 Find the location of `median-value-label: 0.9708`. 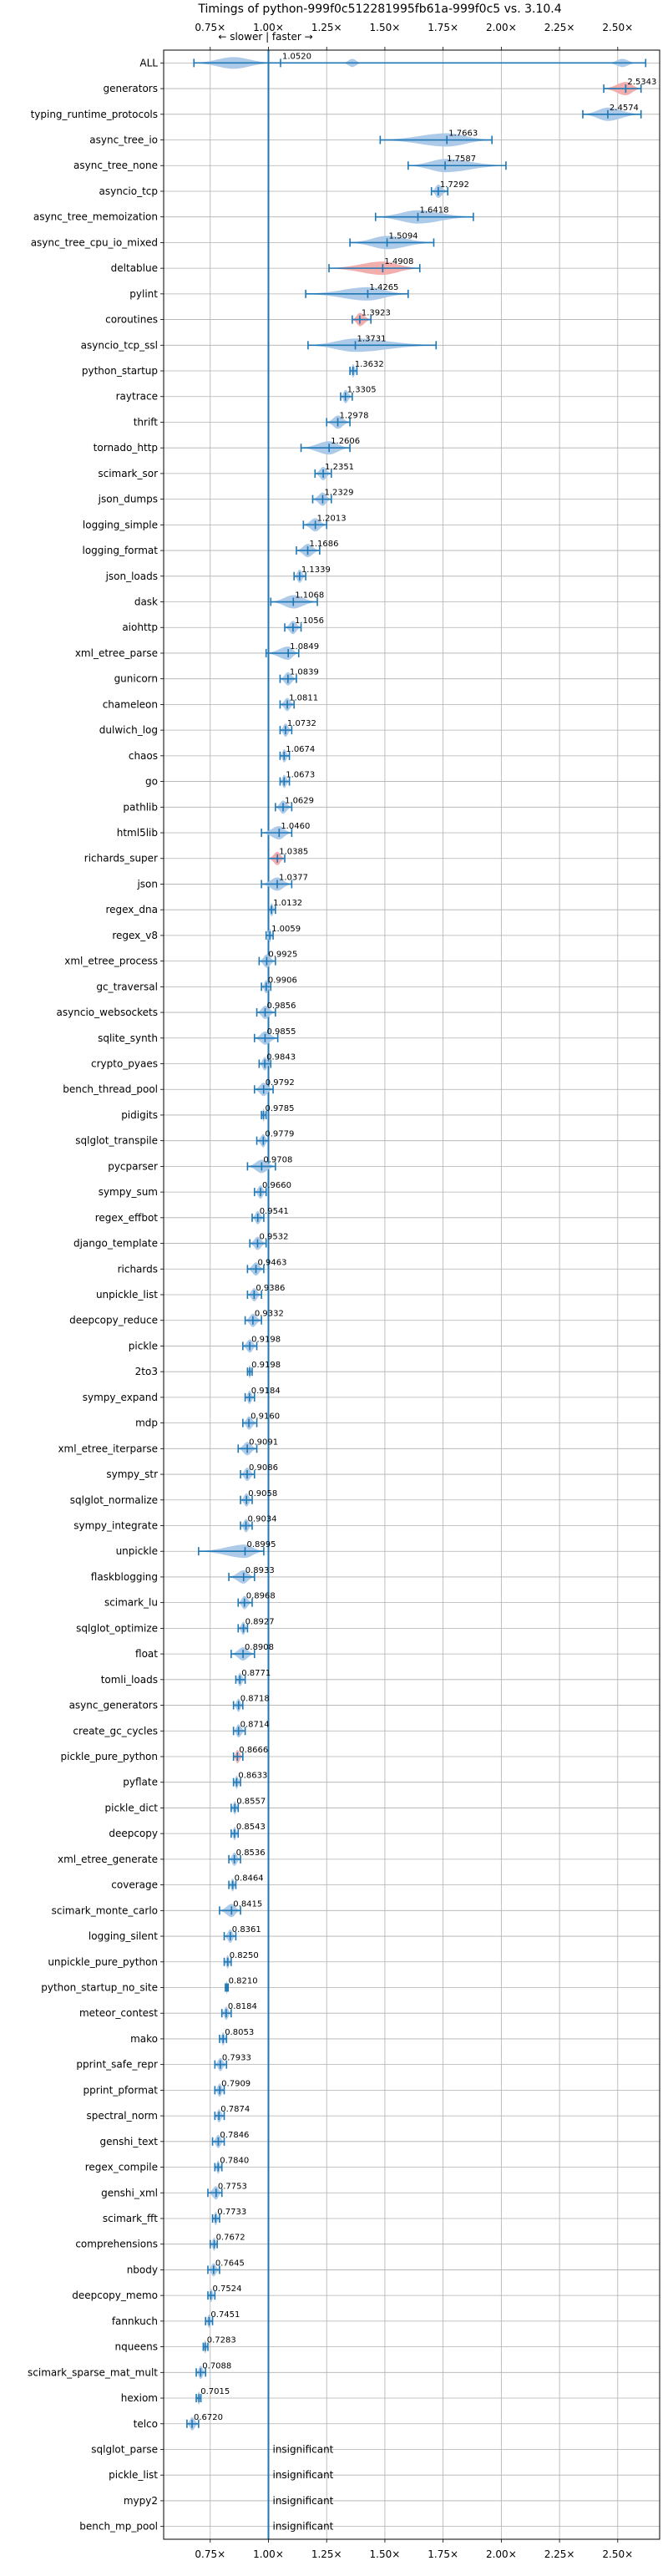

median-value-label: 0.9708 is located at coordinates (277, 1159).